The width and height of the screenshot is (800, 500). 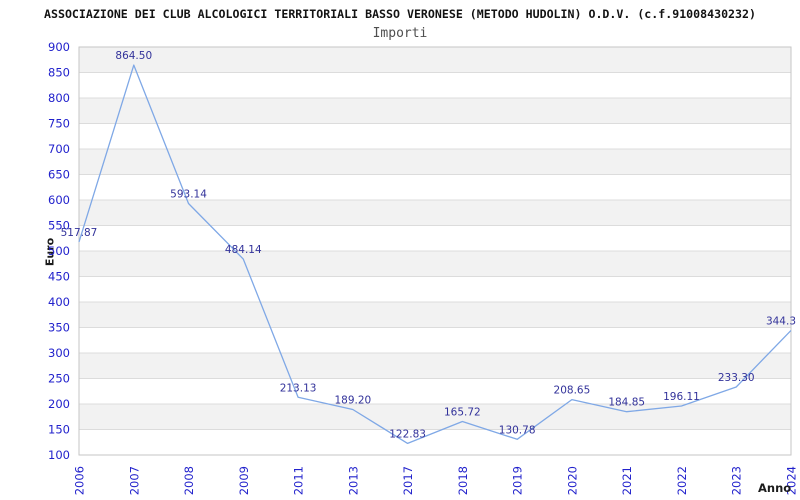 I want to click on value-label: 233.30, so click(x=736, y=378).